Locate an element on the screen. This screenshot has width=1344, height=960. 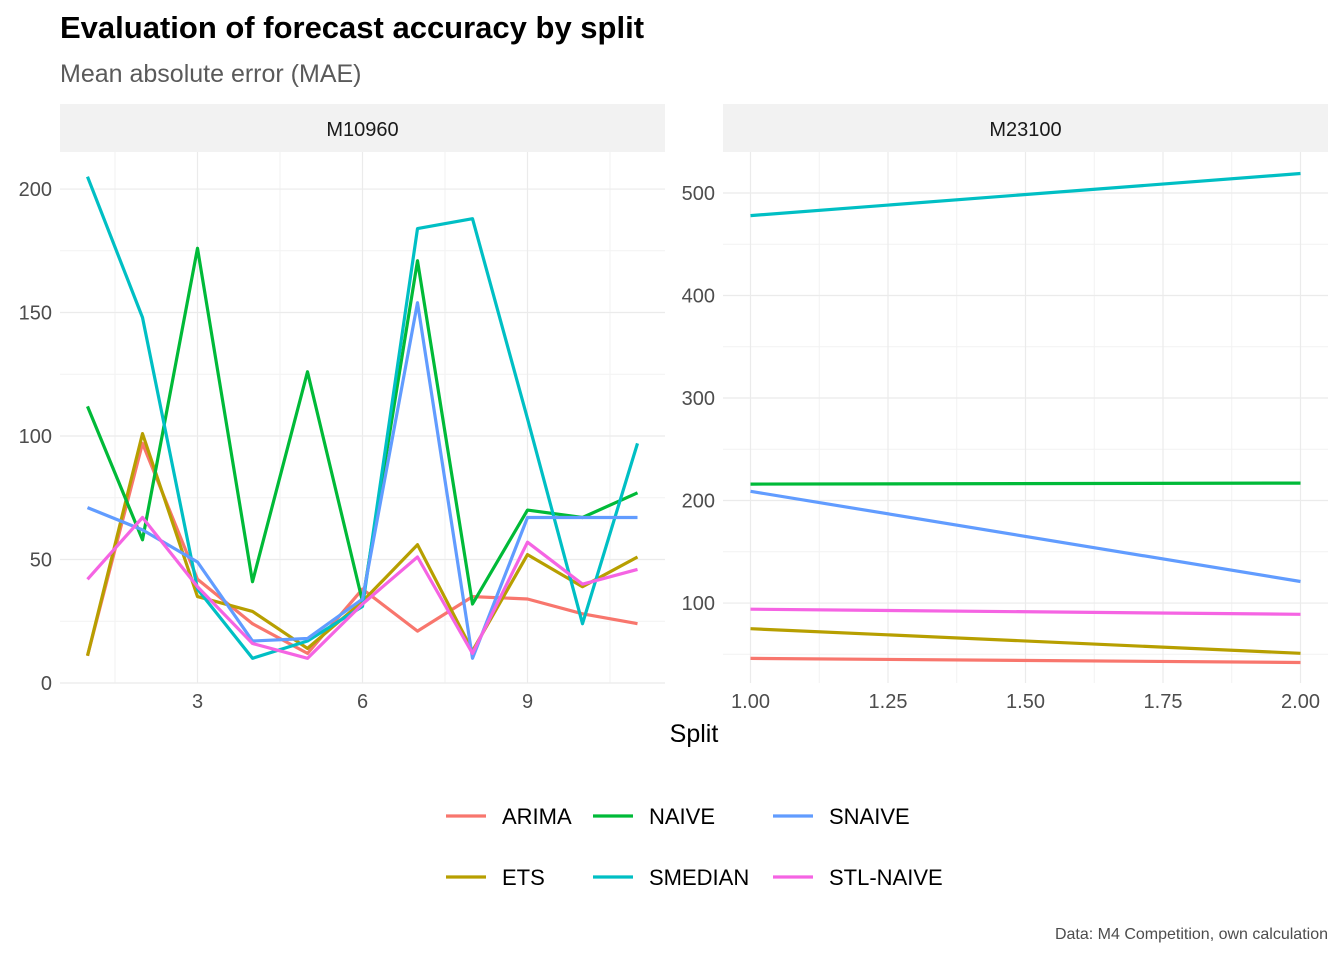
chart-caption: Data: M4 Competition, own calculation is located at coordinates (1191, 934).